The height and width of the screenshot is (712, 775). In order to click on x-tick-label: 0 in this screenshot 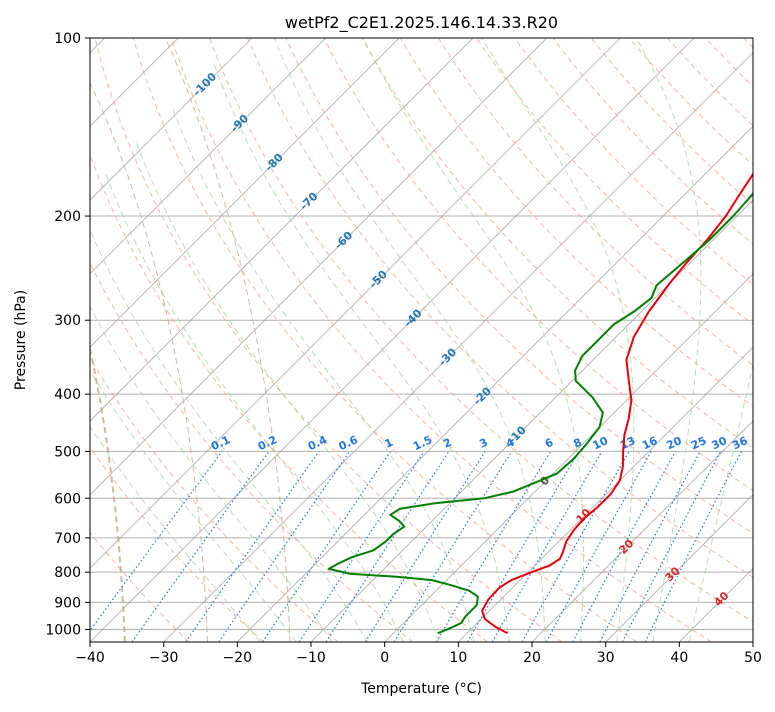, I will do `click(384, 658)`.